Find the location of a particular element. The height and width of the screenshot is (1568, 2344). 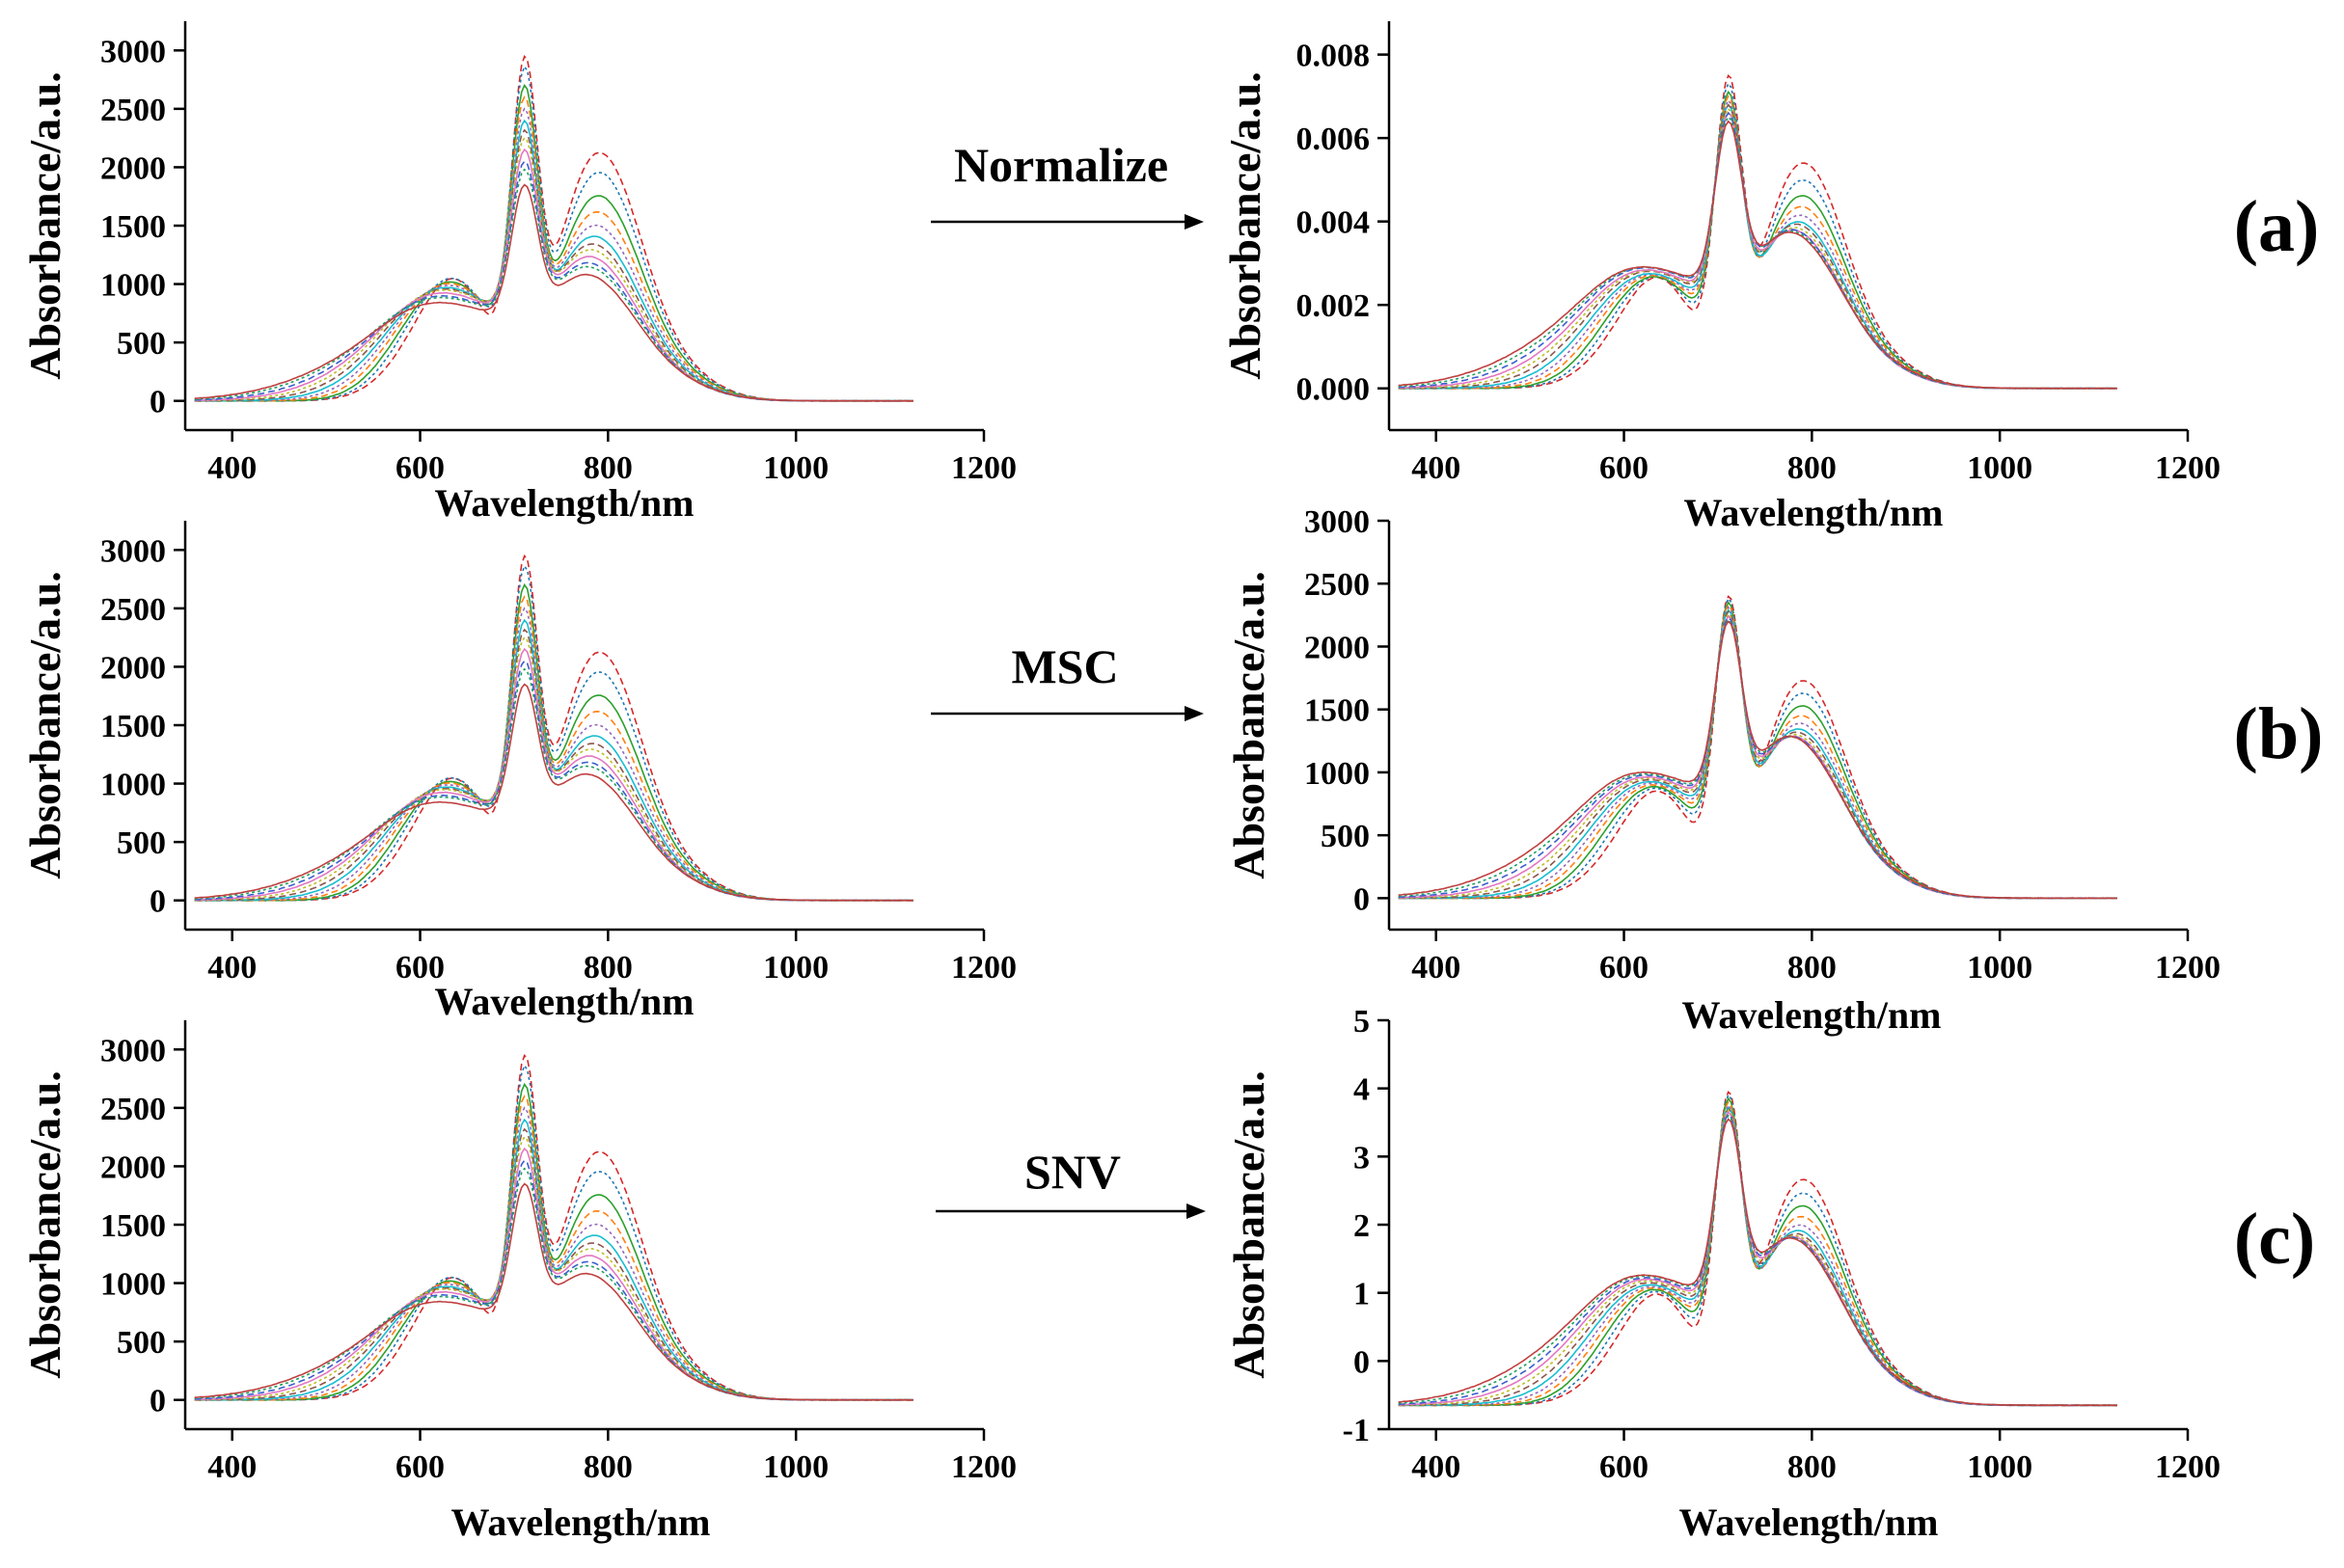

panel-label-c: (c) is located at coordinates (2274, 1239).